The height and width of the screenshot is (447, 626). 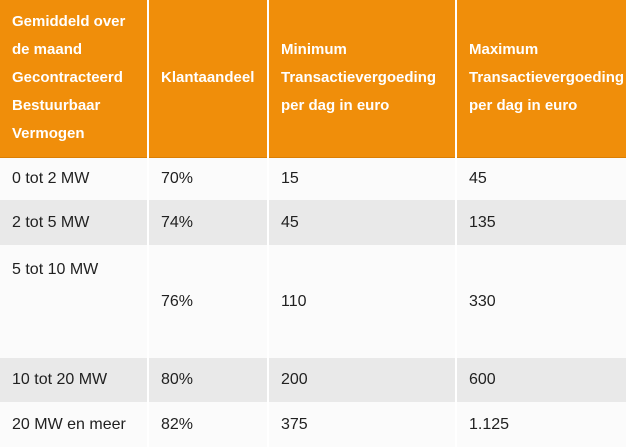 What do you see at coordinates (361, 301) in the screenshot?
I see `cell-minimum: 110` at bounding box center [361, 301].